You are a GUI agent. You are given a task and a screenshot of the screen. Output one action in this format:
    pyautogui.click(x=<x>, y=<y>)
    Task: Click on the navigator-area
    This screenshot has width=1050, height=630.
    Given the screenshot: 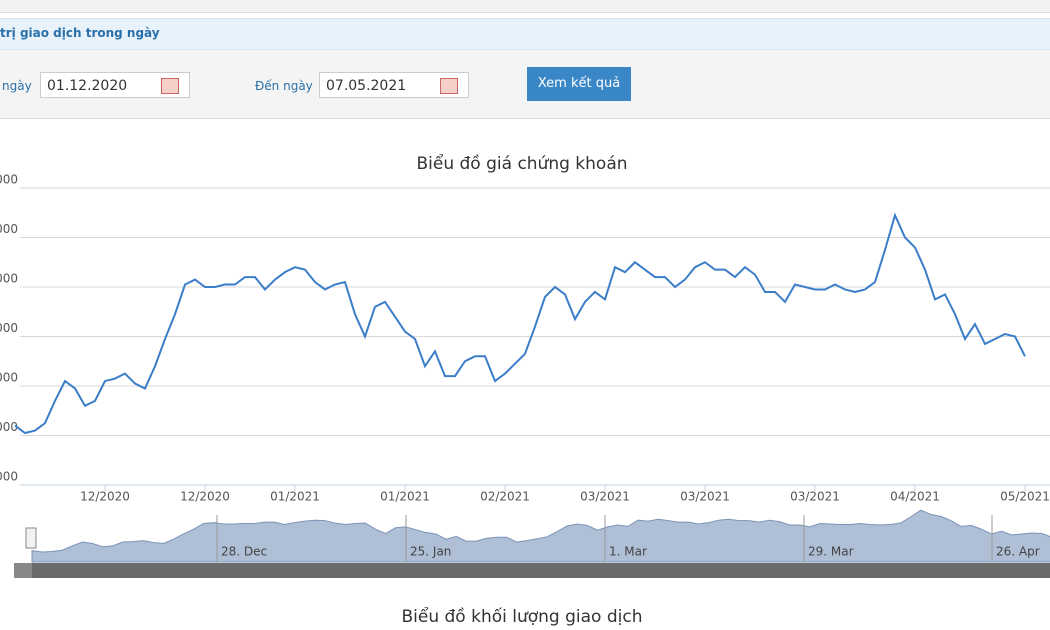 What is the action you would take?
    pyautogui.click(x=540, y=536)
    